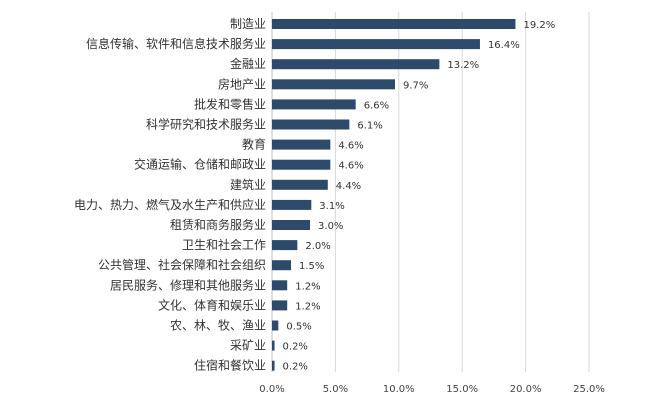 This screenshot has height=411, width=652. Describe the element at coordinates (212, 304) in the screenshot. I see `category-label: 文化、体育和娱乐业` at that location.